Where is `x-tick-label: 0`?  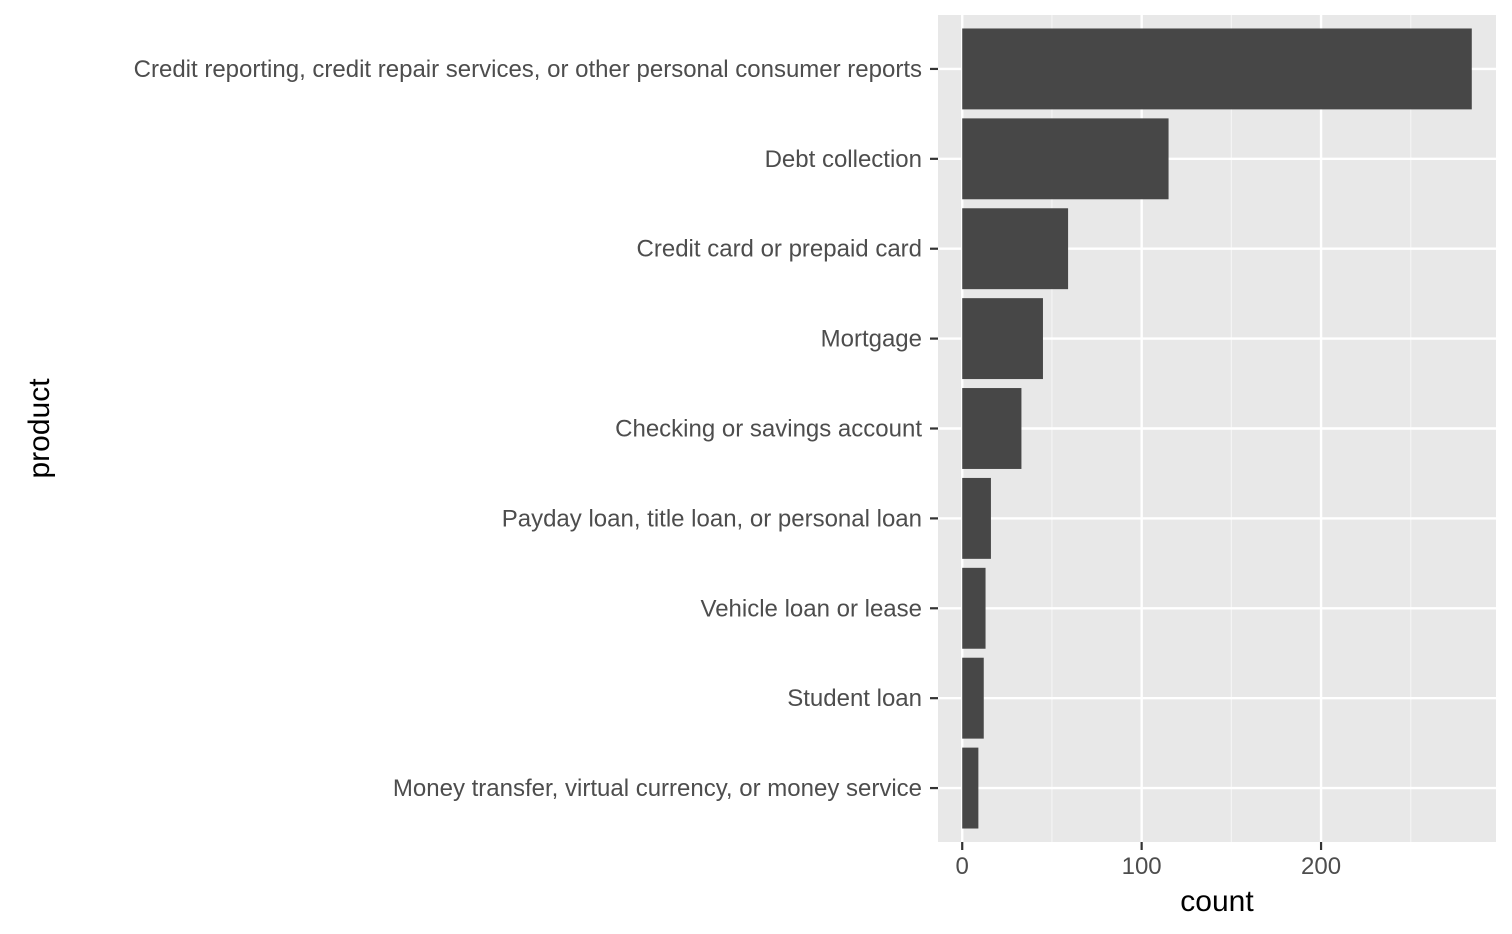
x-tick-label: 0 is located at coordinates (962, 866).